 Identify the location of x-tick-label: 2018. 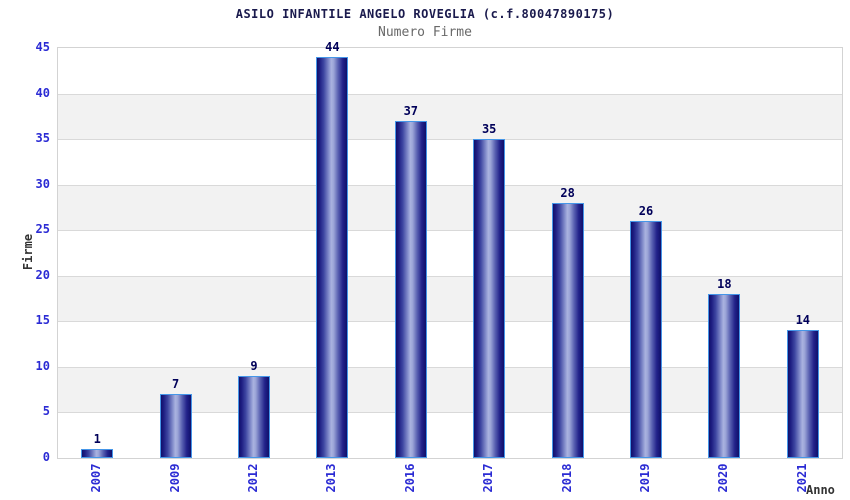
(566, 478).